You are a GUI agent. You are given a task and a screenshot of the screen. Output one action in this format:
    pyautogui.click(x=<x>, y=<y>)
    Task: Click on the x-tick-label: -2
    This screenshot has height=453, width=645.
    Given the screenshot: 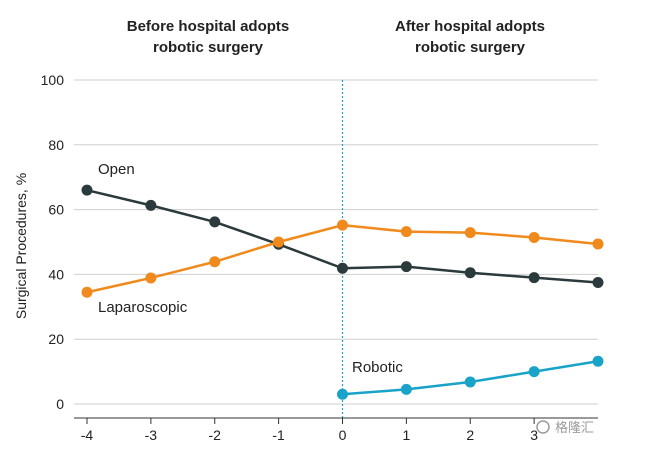 What is the action you would take?
    pyautogui.click(x=215, y=435)
    